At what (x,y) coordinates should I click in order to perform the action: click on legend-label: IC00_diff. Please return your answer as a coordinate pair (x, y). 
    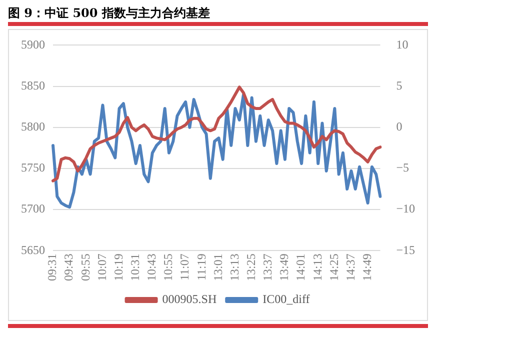
    Looking at the image, I should click on (286, 299).